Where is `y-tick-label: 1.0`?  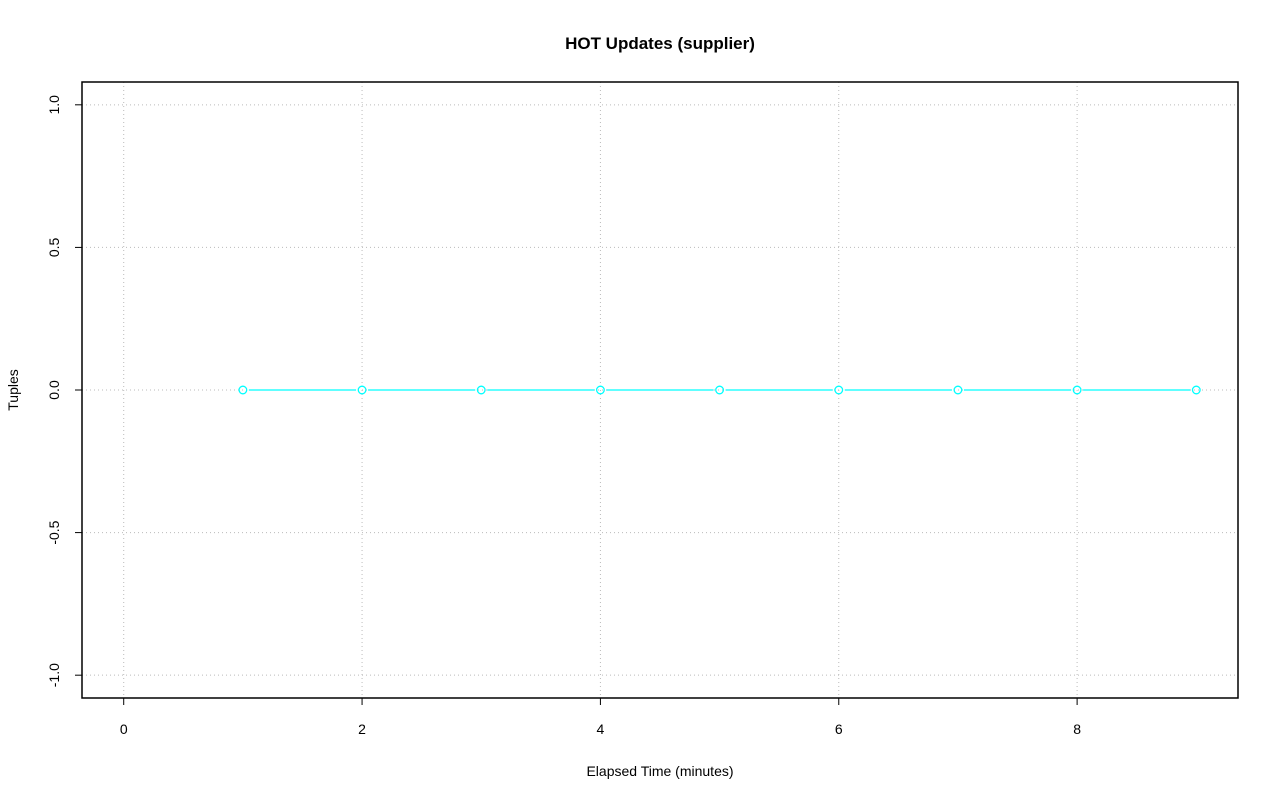 y-tick-label: 1.0 is located at coordinates (54, 105).